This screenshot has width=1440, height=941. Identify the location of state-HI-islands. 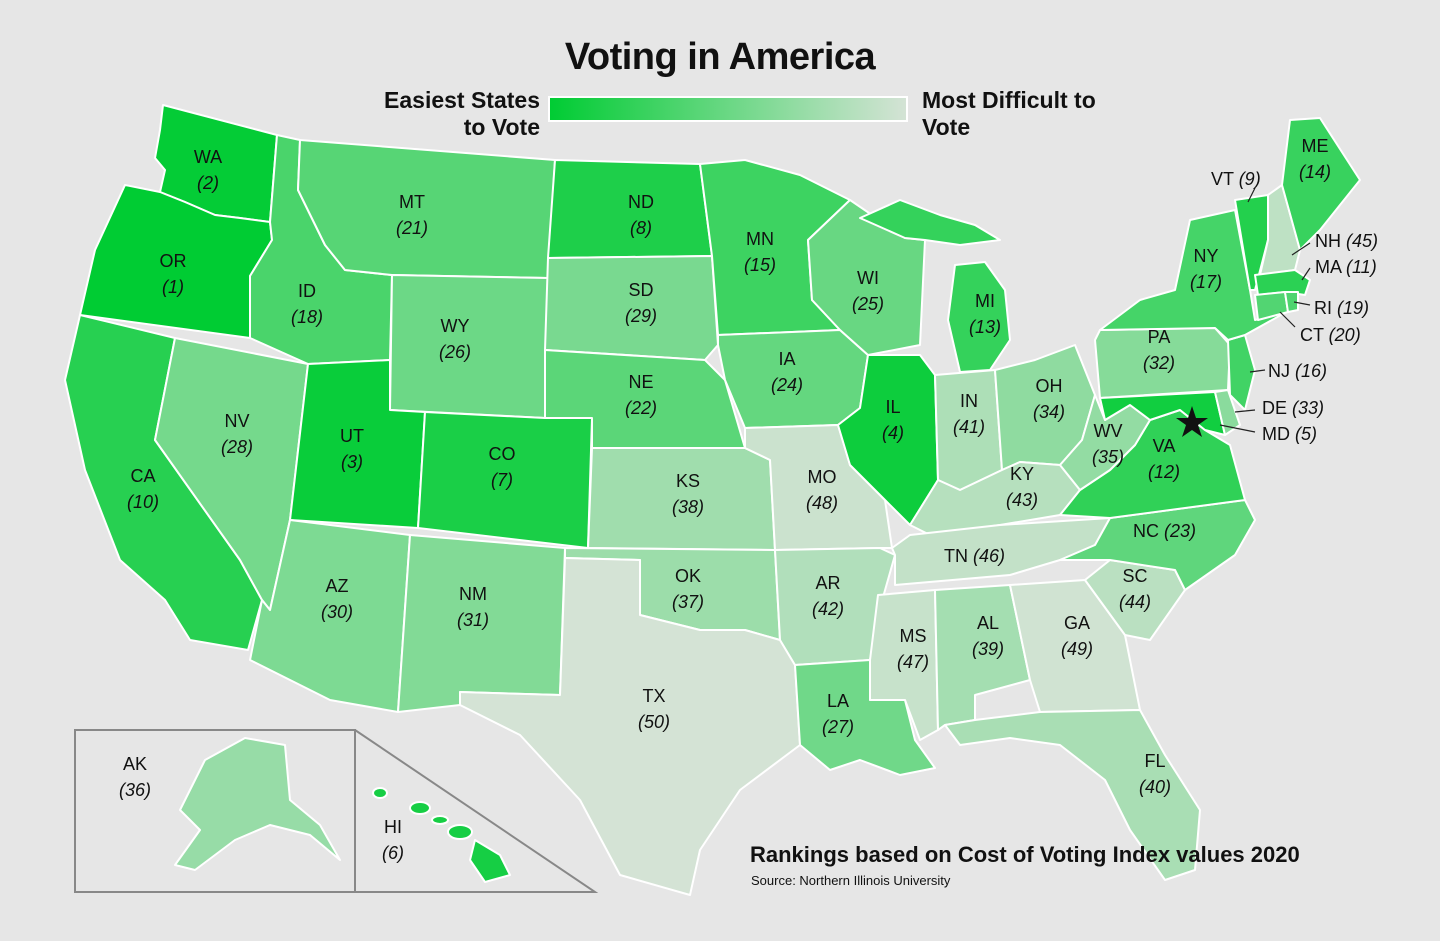
(441, 835).